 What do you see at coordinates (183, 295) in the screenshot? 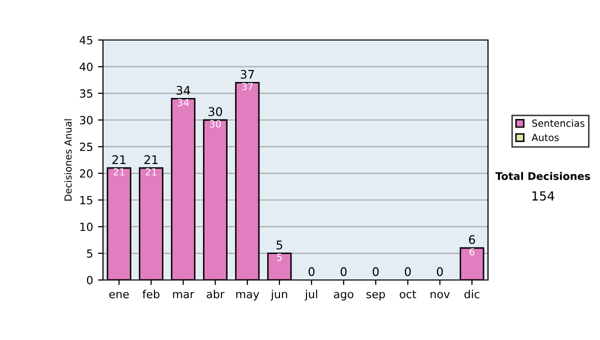
I see `x-tick-label: mar` at bounding box center [183, 295].